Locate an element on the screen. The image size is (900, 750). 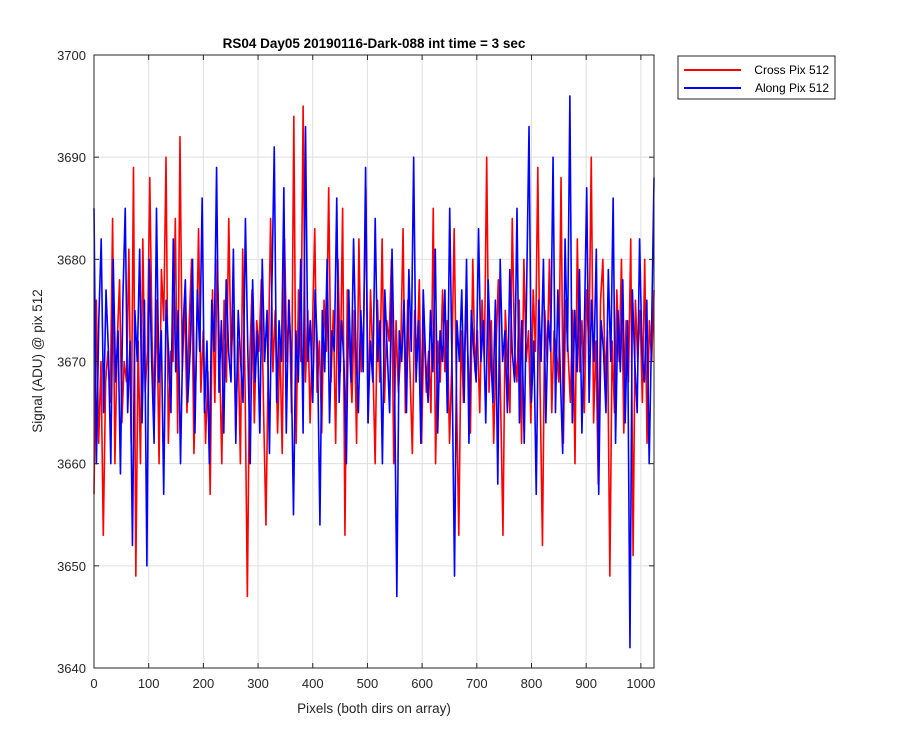
legend: Cross Pix 512 Along Pix 512 is located at coordinates (756, 77).